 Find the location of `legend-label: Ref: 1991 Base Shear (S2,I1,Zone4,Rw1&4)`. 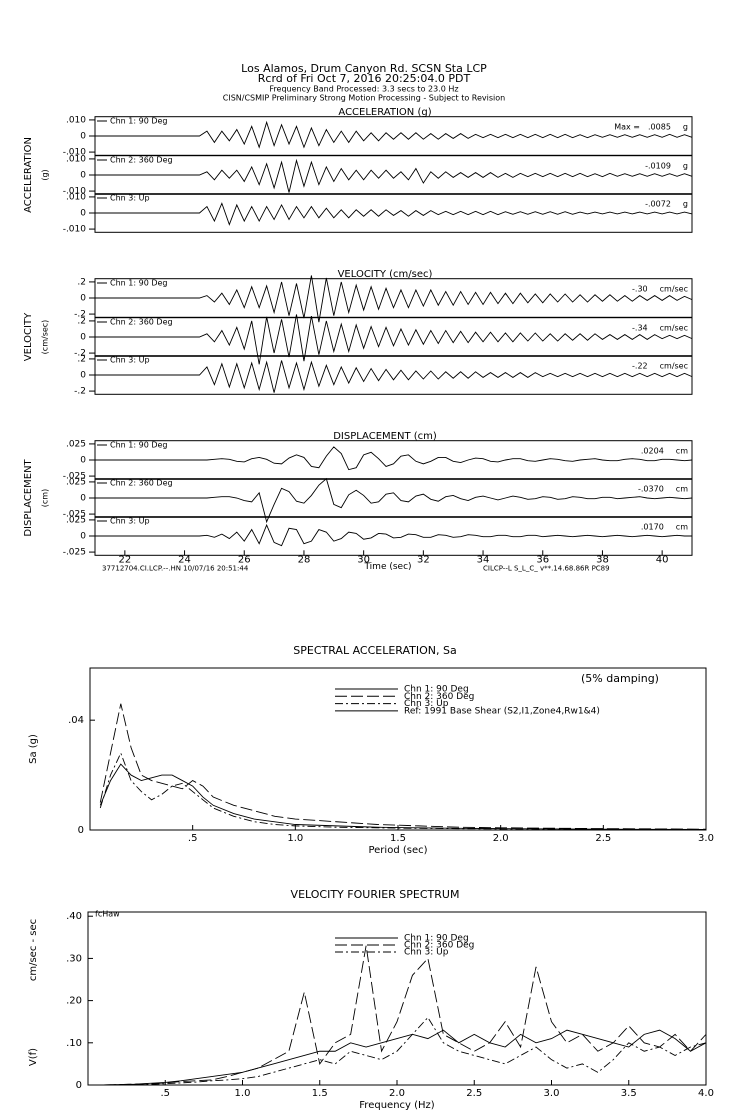

legend-label: Ref: 1991 Base Shear (S2,I1,Zone4,Rw1&4) is located at coordinates (502, 711).